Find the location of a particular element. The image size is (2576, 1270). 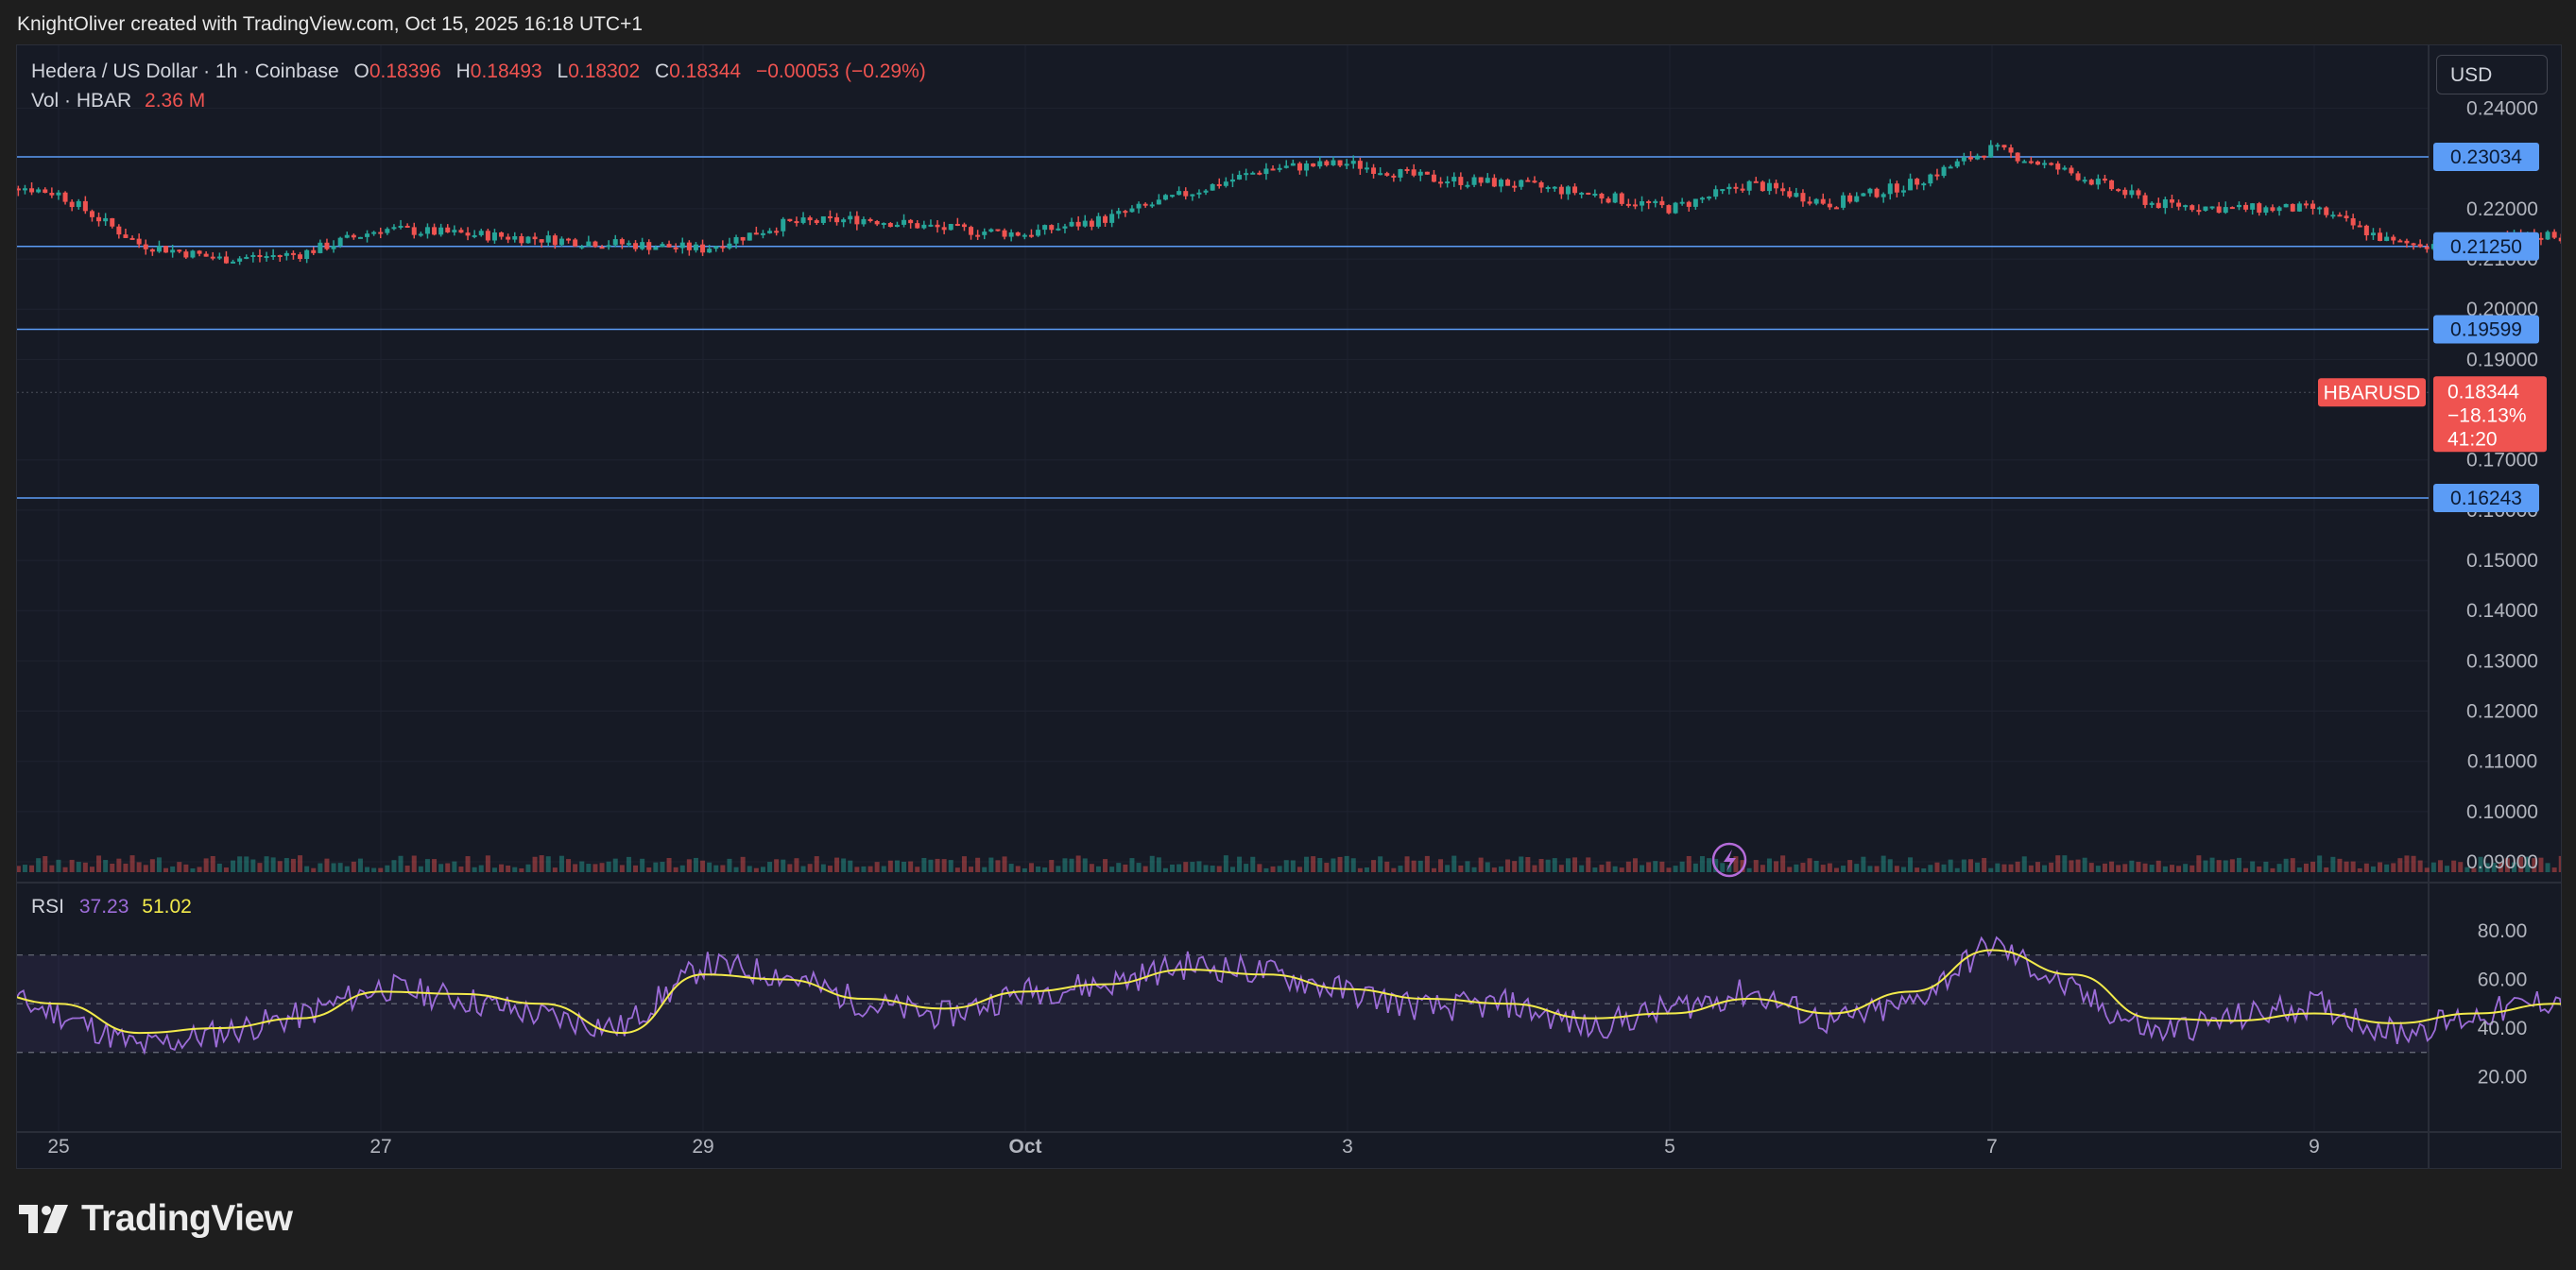

currency-button: USD is located at coordinates (2492, 74).